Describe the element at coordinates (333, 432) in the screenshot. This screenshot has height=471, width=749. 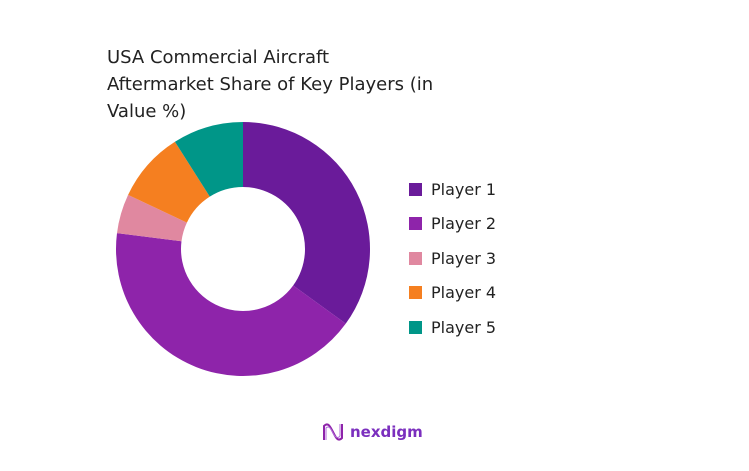
I see `logo-wave-icon` at that location.